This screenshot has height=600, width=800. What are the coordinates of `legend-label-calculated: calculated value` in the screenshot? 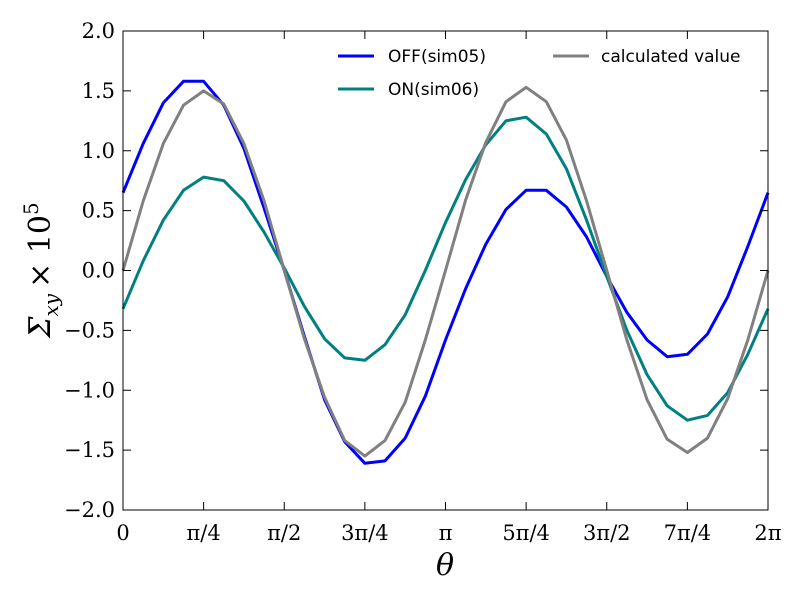 It's located at (671, 57).